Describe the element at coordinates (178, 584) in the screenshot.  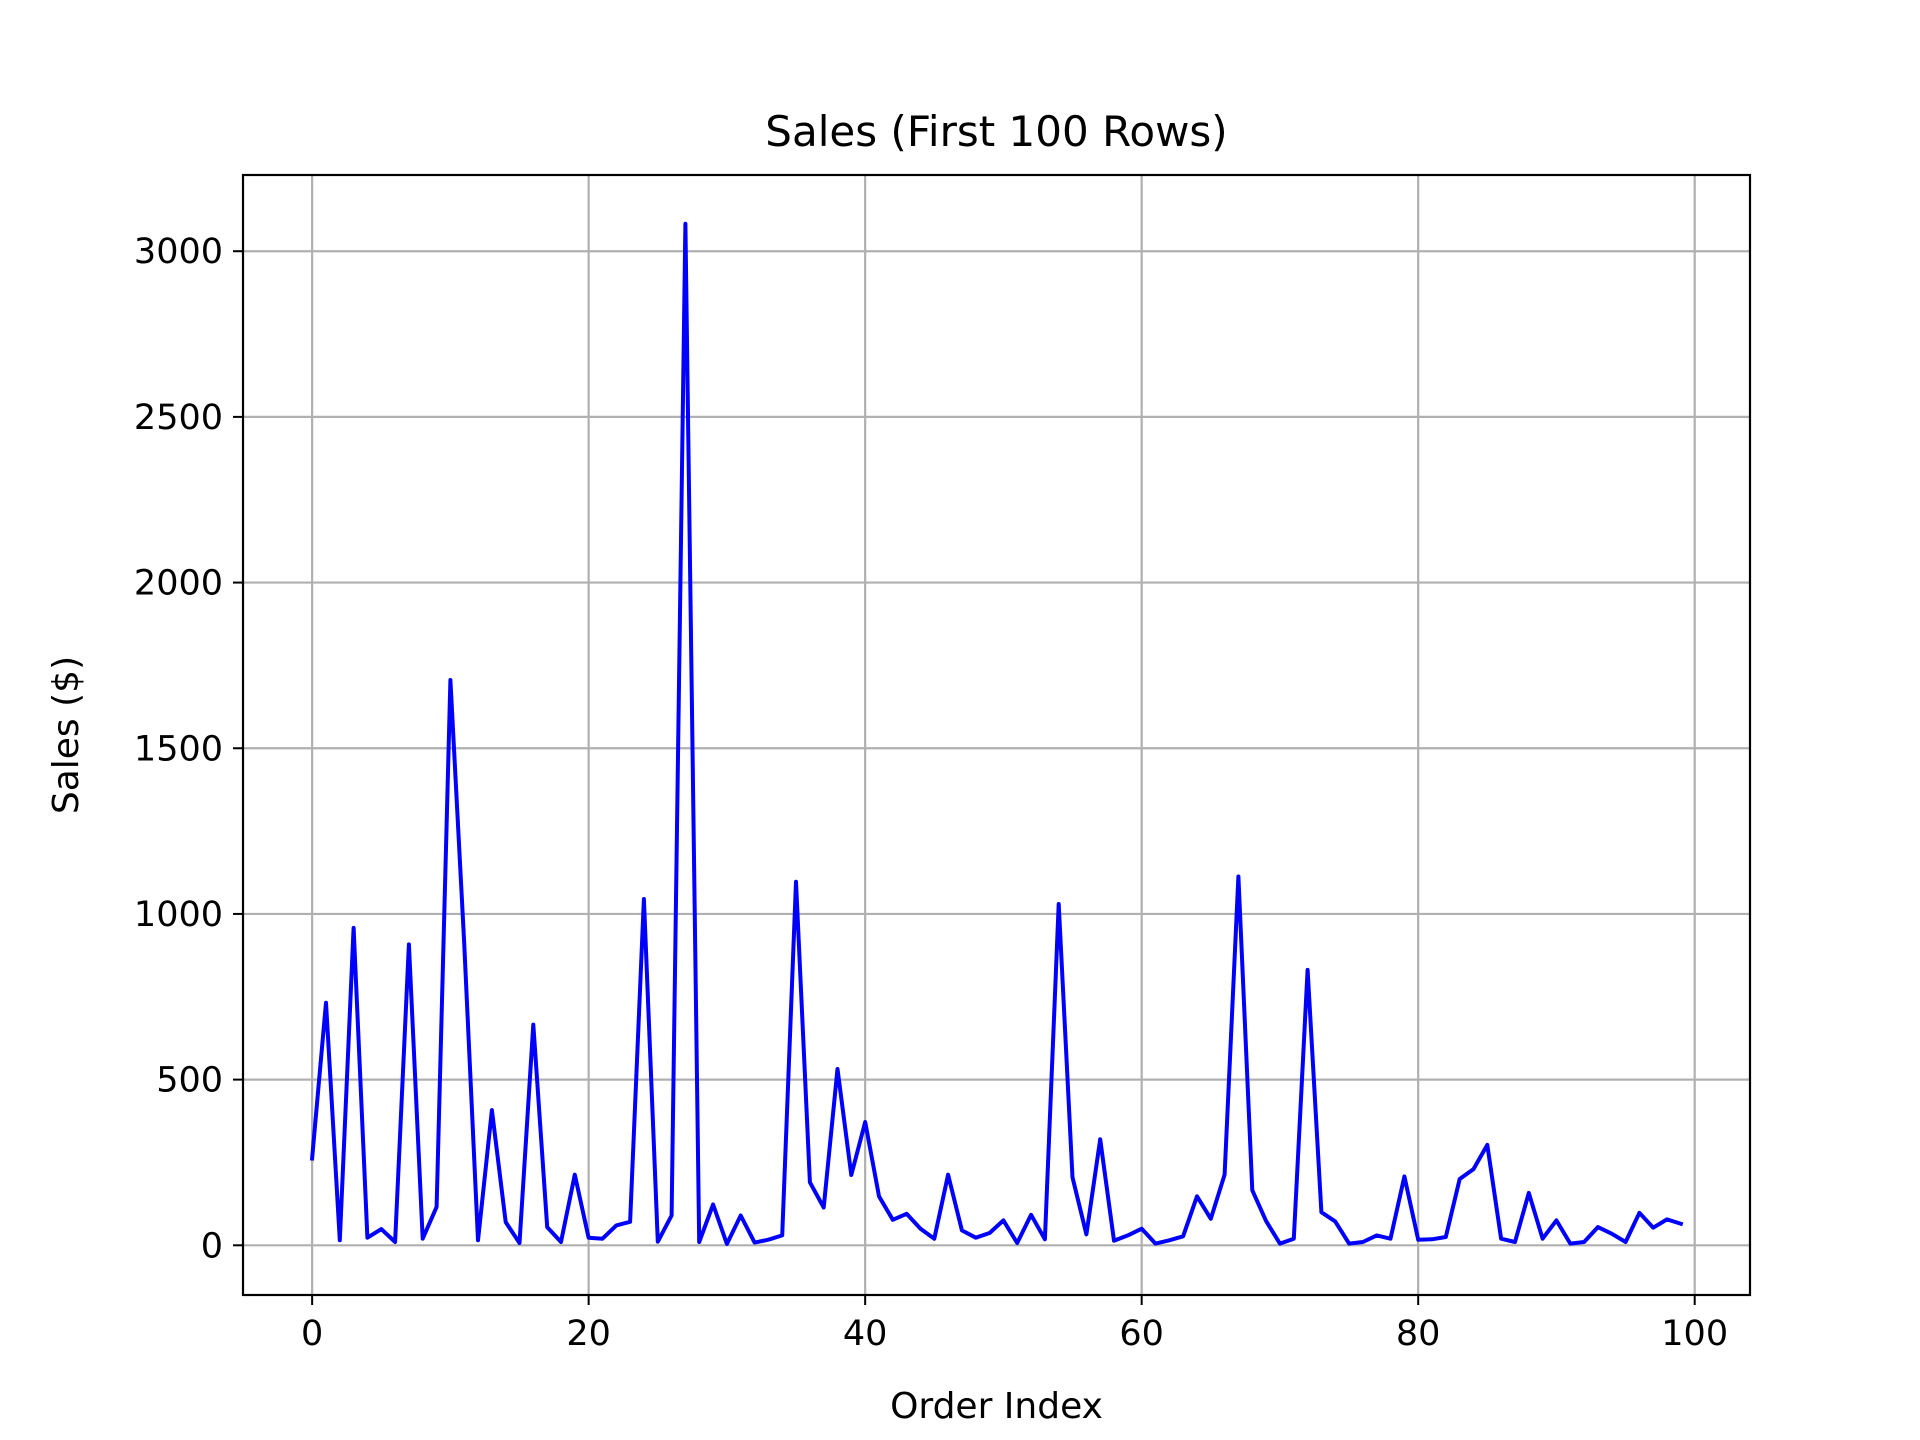
I see `y-tick-label: 2000` at that location.